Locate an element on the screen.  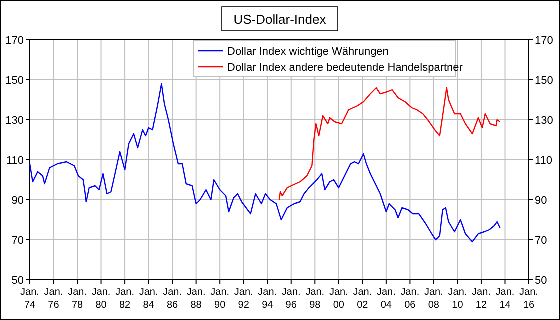
y2-tick-label: 50 is located at coordinates (541, 281).